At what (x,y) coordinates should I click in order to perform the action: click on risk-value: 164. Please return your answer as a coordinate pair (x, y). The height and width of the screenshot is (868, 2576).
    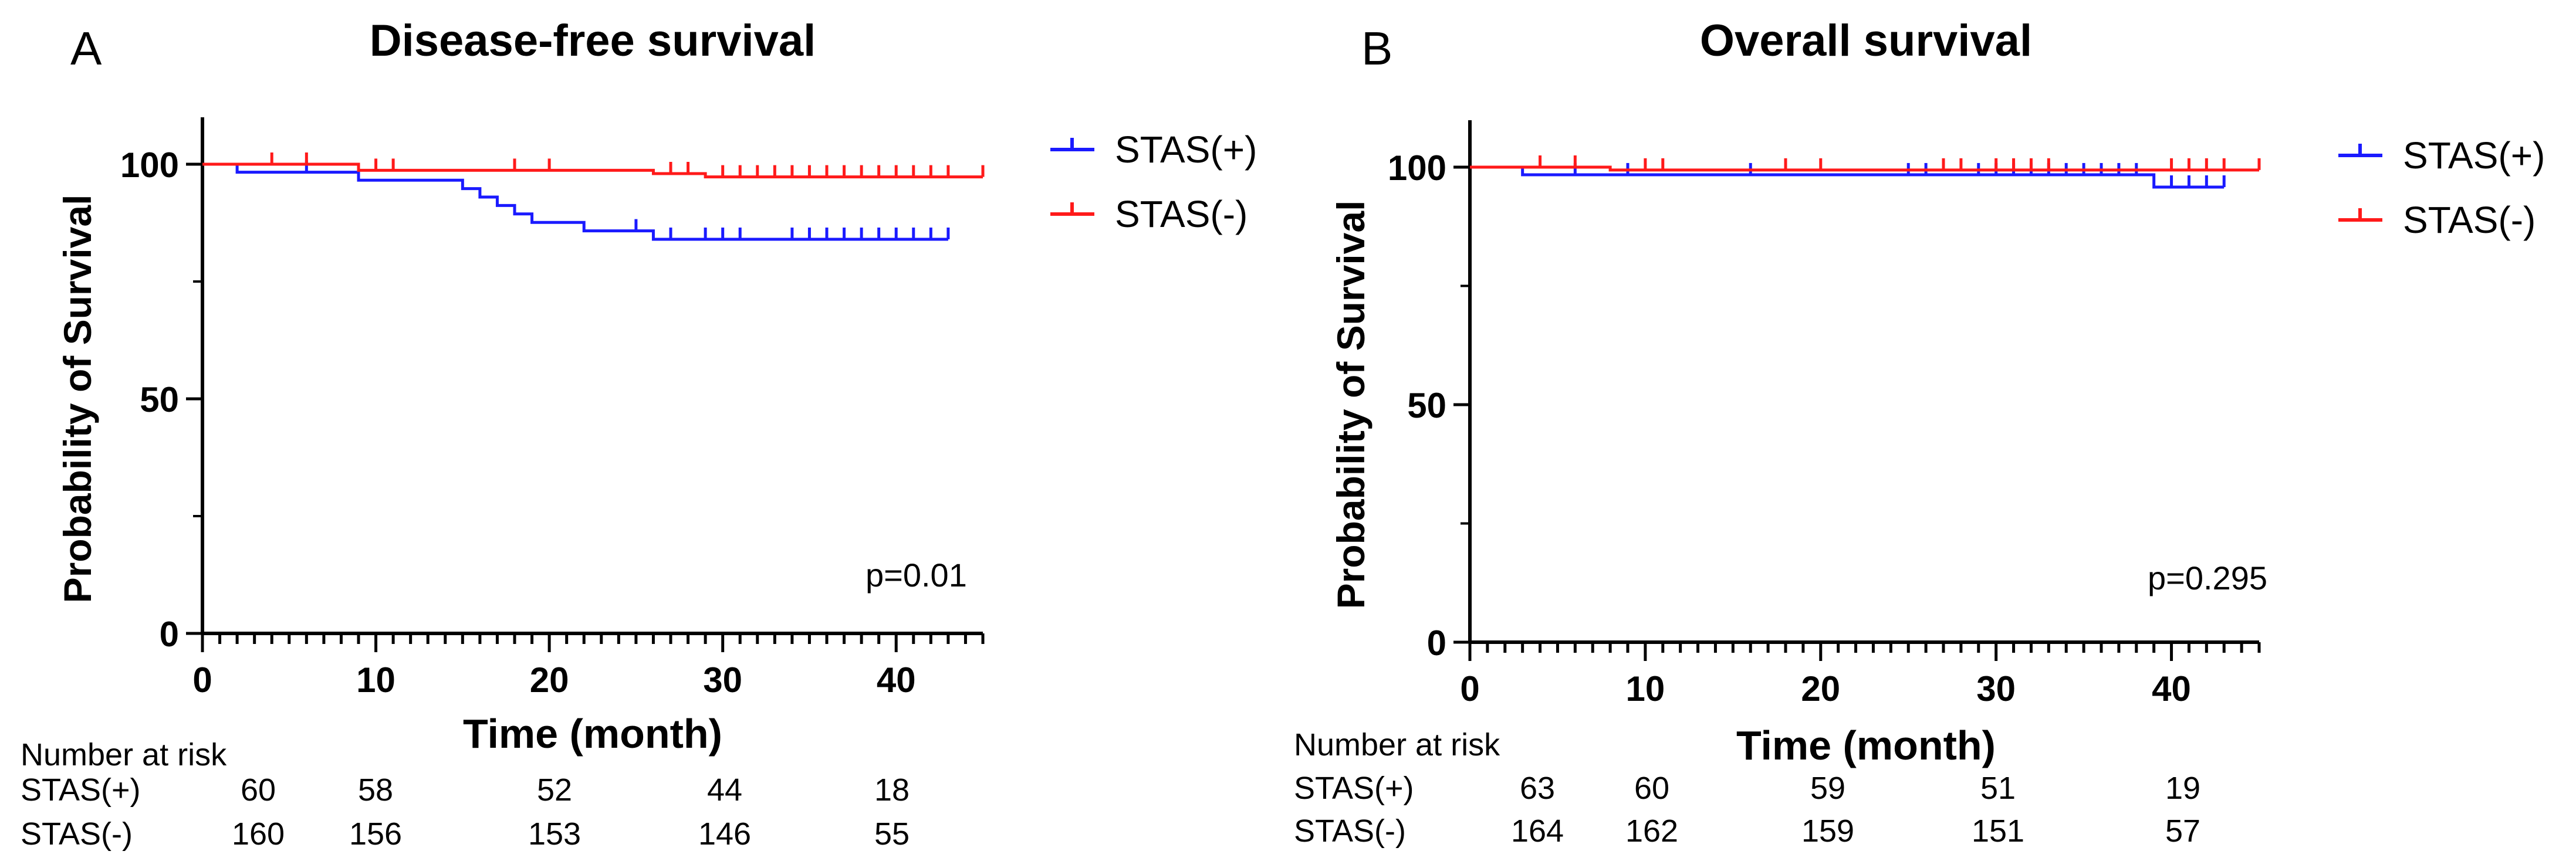
    Looking at the image, I should click on (1537, 831).